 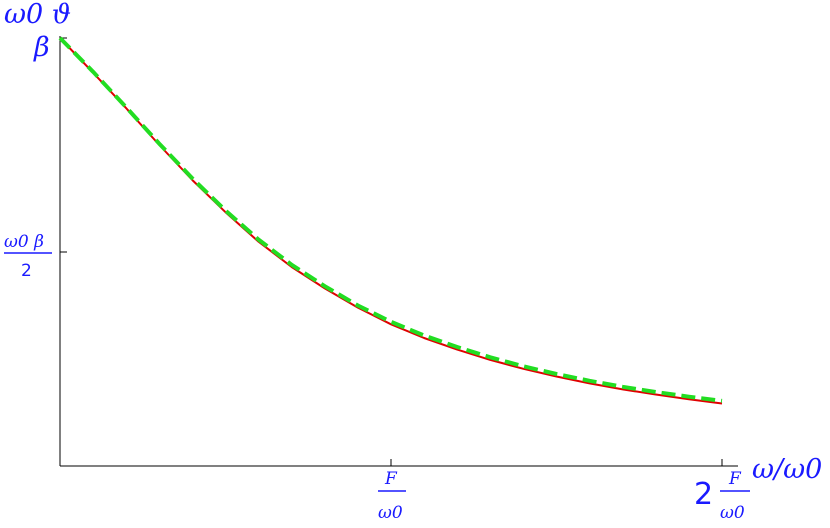 What do you see at coordinates (732, 513) in the screenshot?
I see `x-tick-label-2-den: ω0` at bounding box center [732, 513].